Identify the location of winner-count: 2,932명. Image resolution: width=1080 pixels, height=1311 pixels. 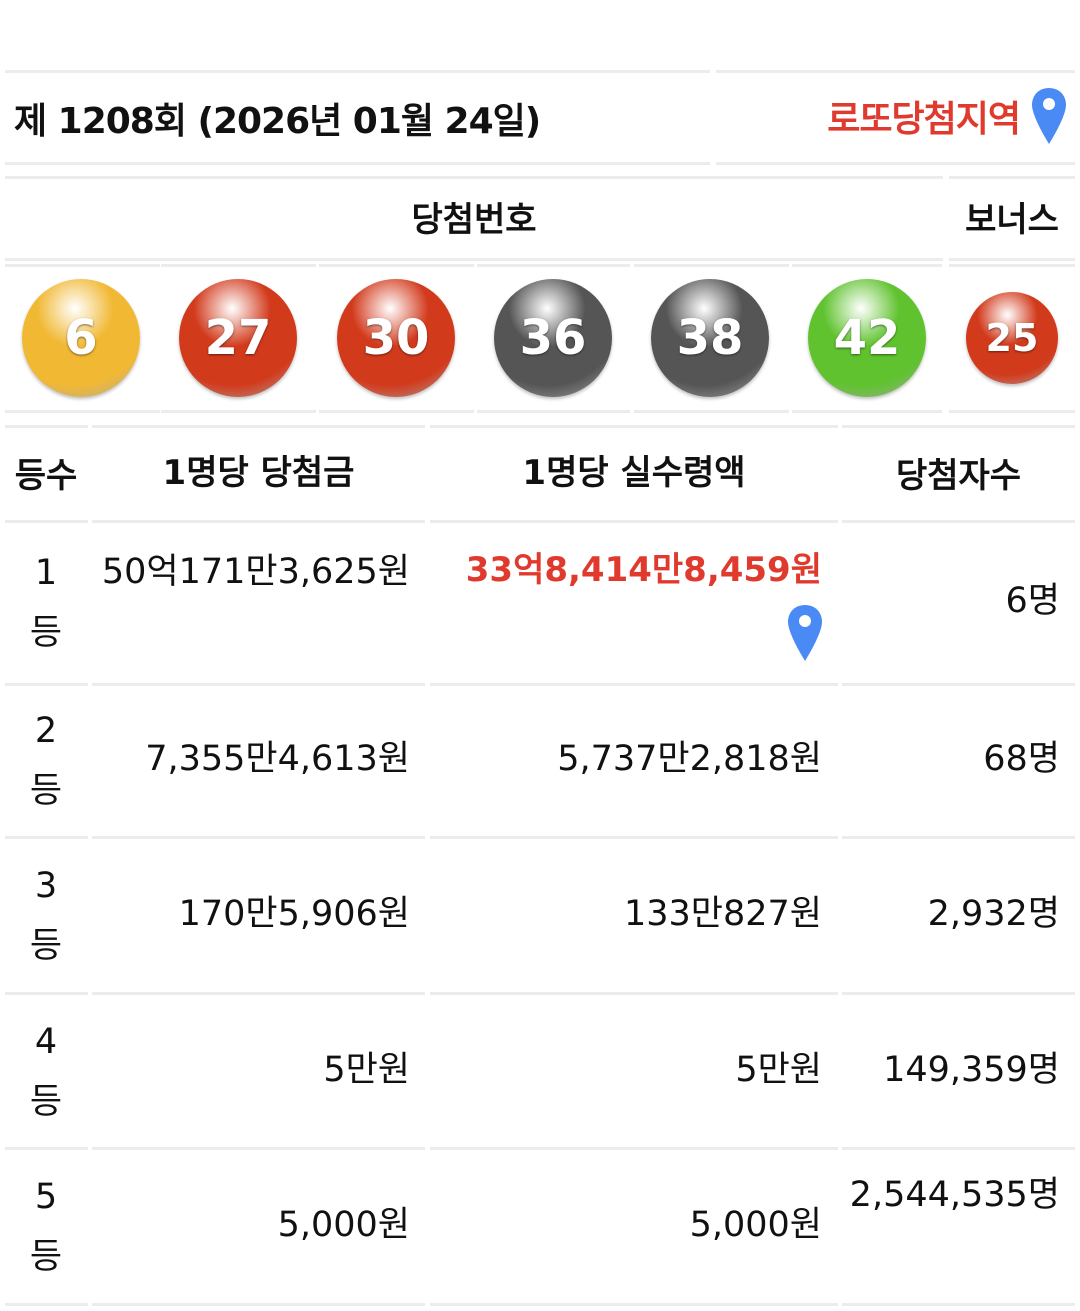
(993, 914).